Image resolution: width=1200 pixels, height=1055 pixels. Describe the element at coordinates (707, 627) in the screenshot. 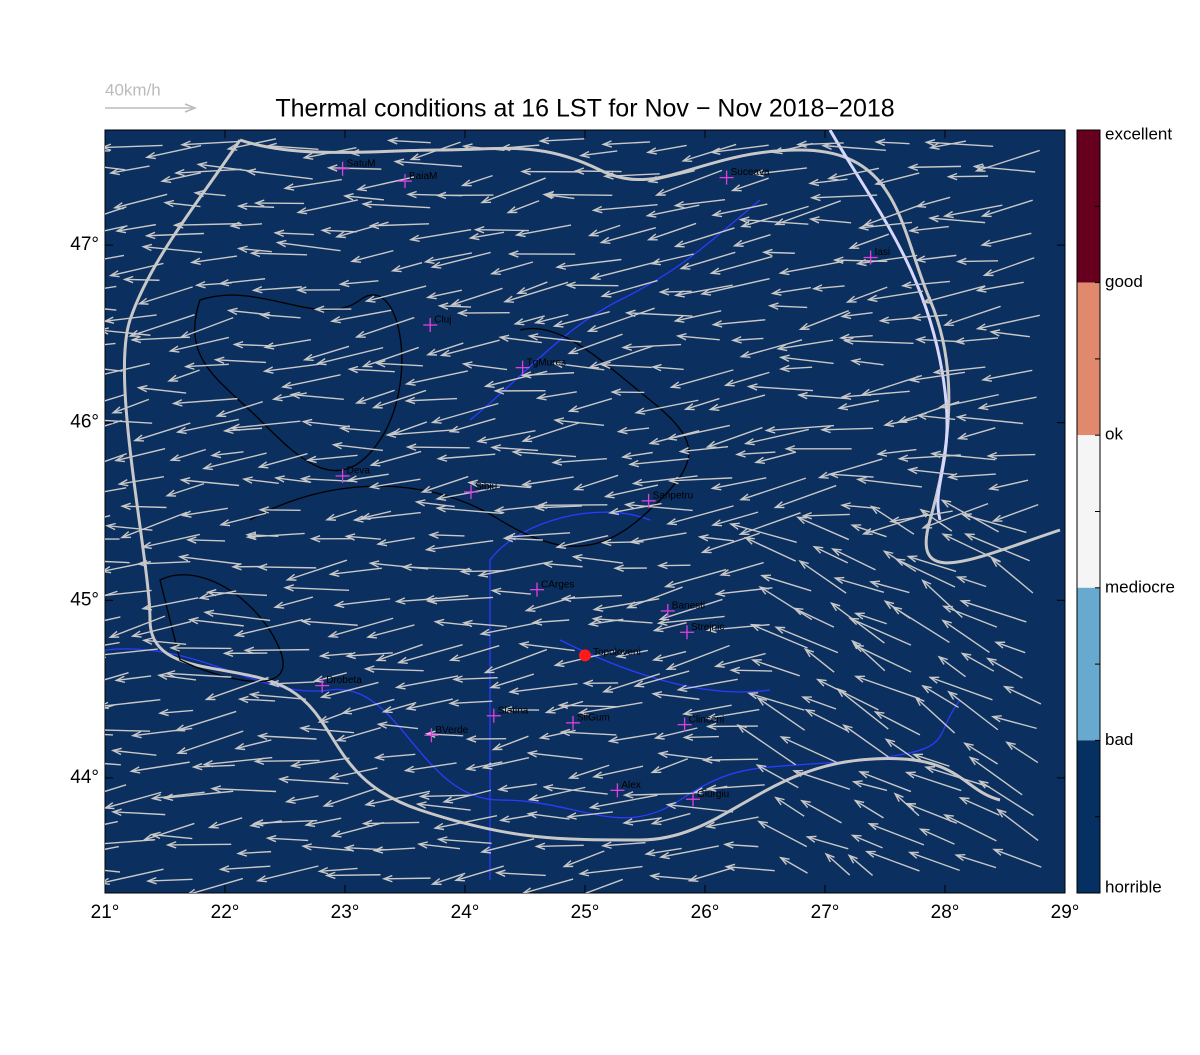

I see `city-label: Strejnic` at that location.